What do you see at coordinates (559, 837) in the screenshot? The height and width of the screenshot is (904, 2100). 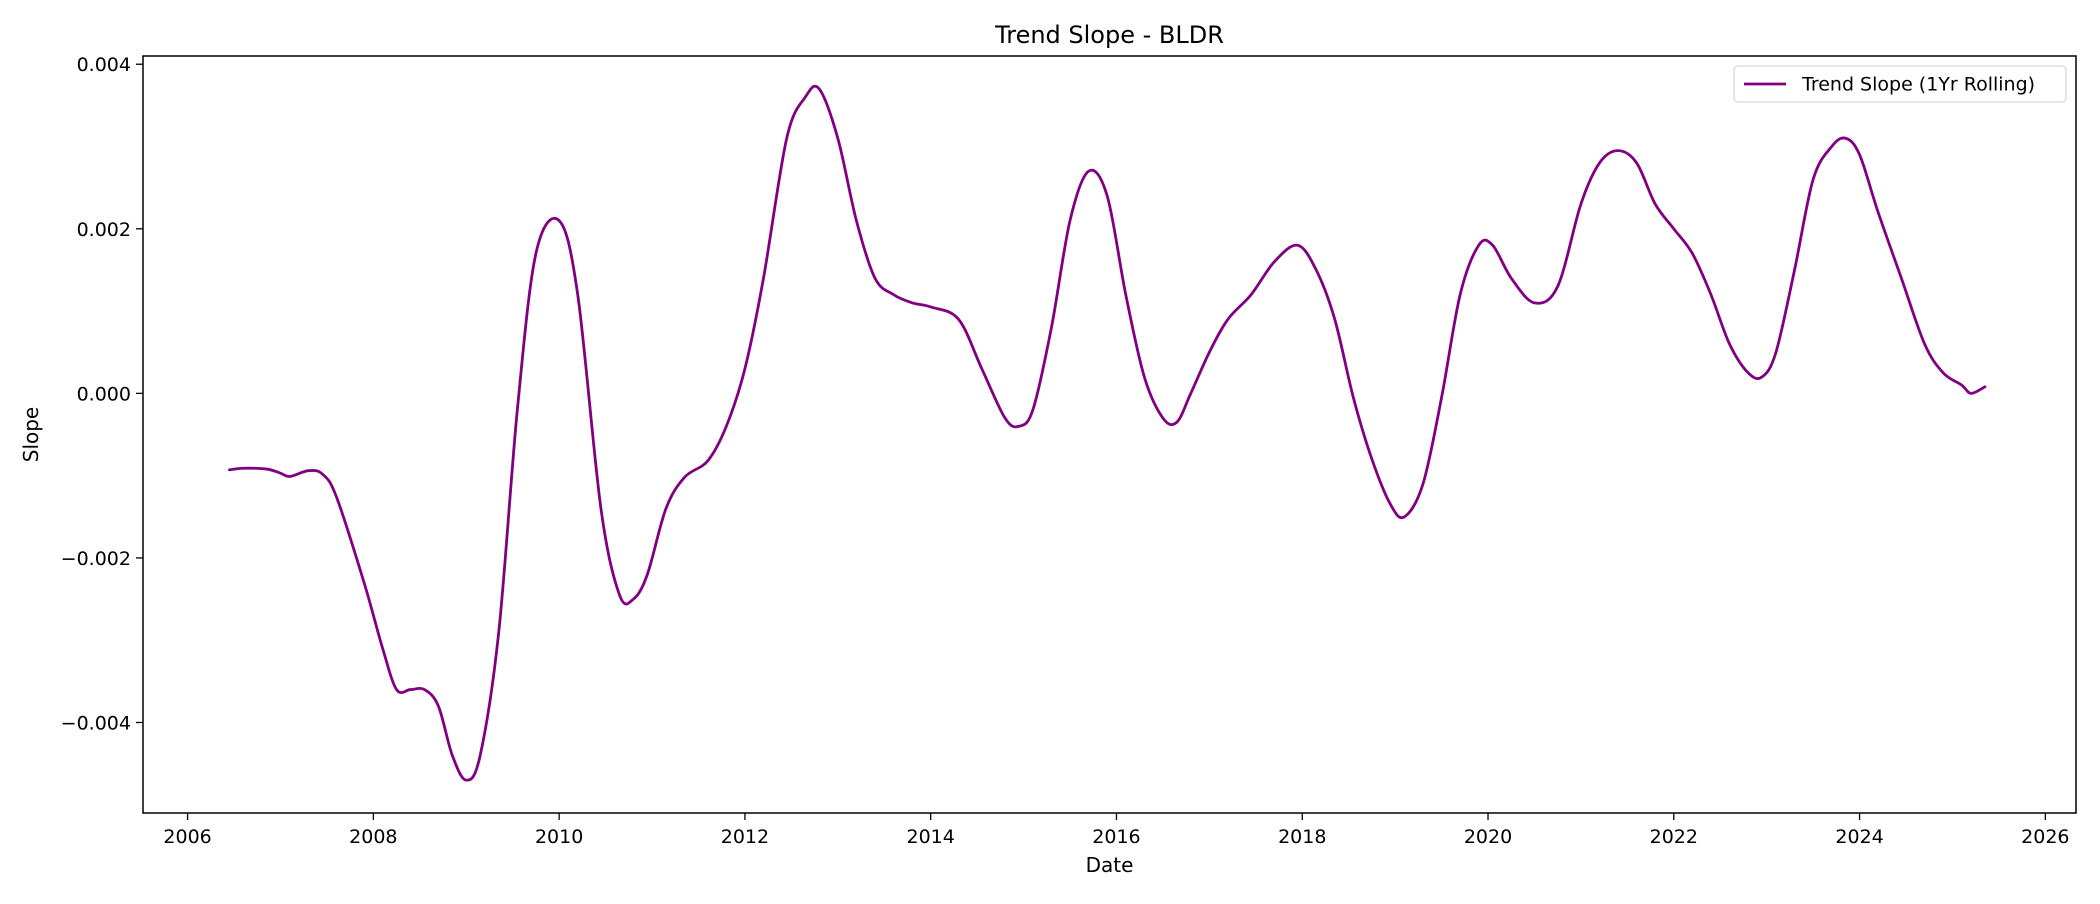 I see `x-tick-label: 2010` at bounding box center [559, 837].